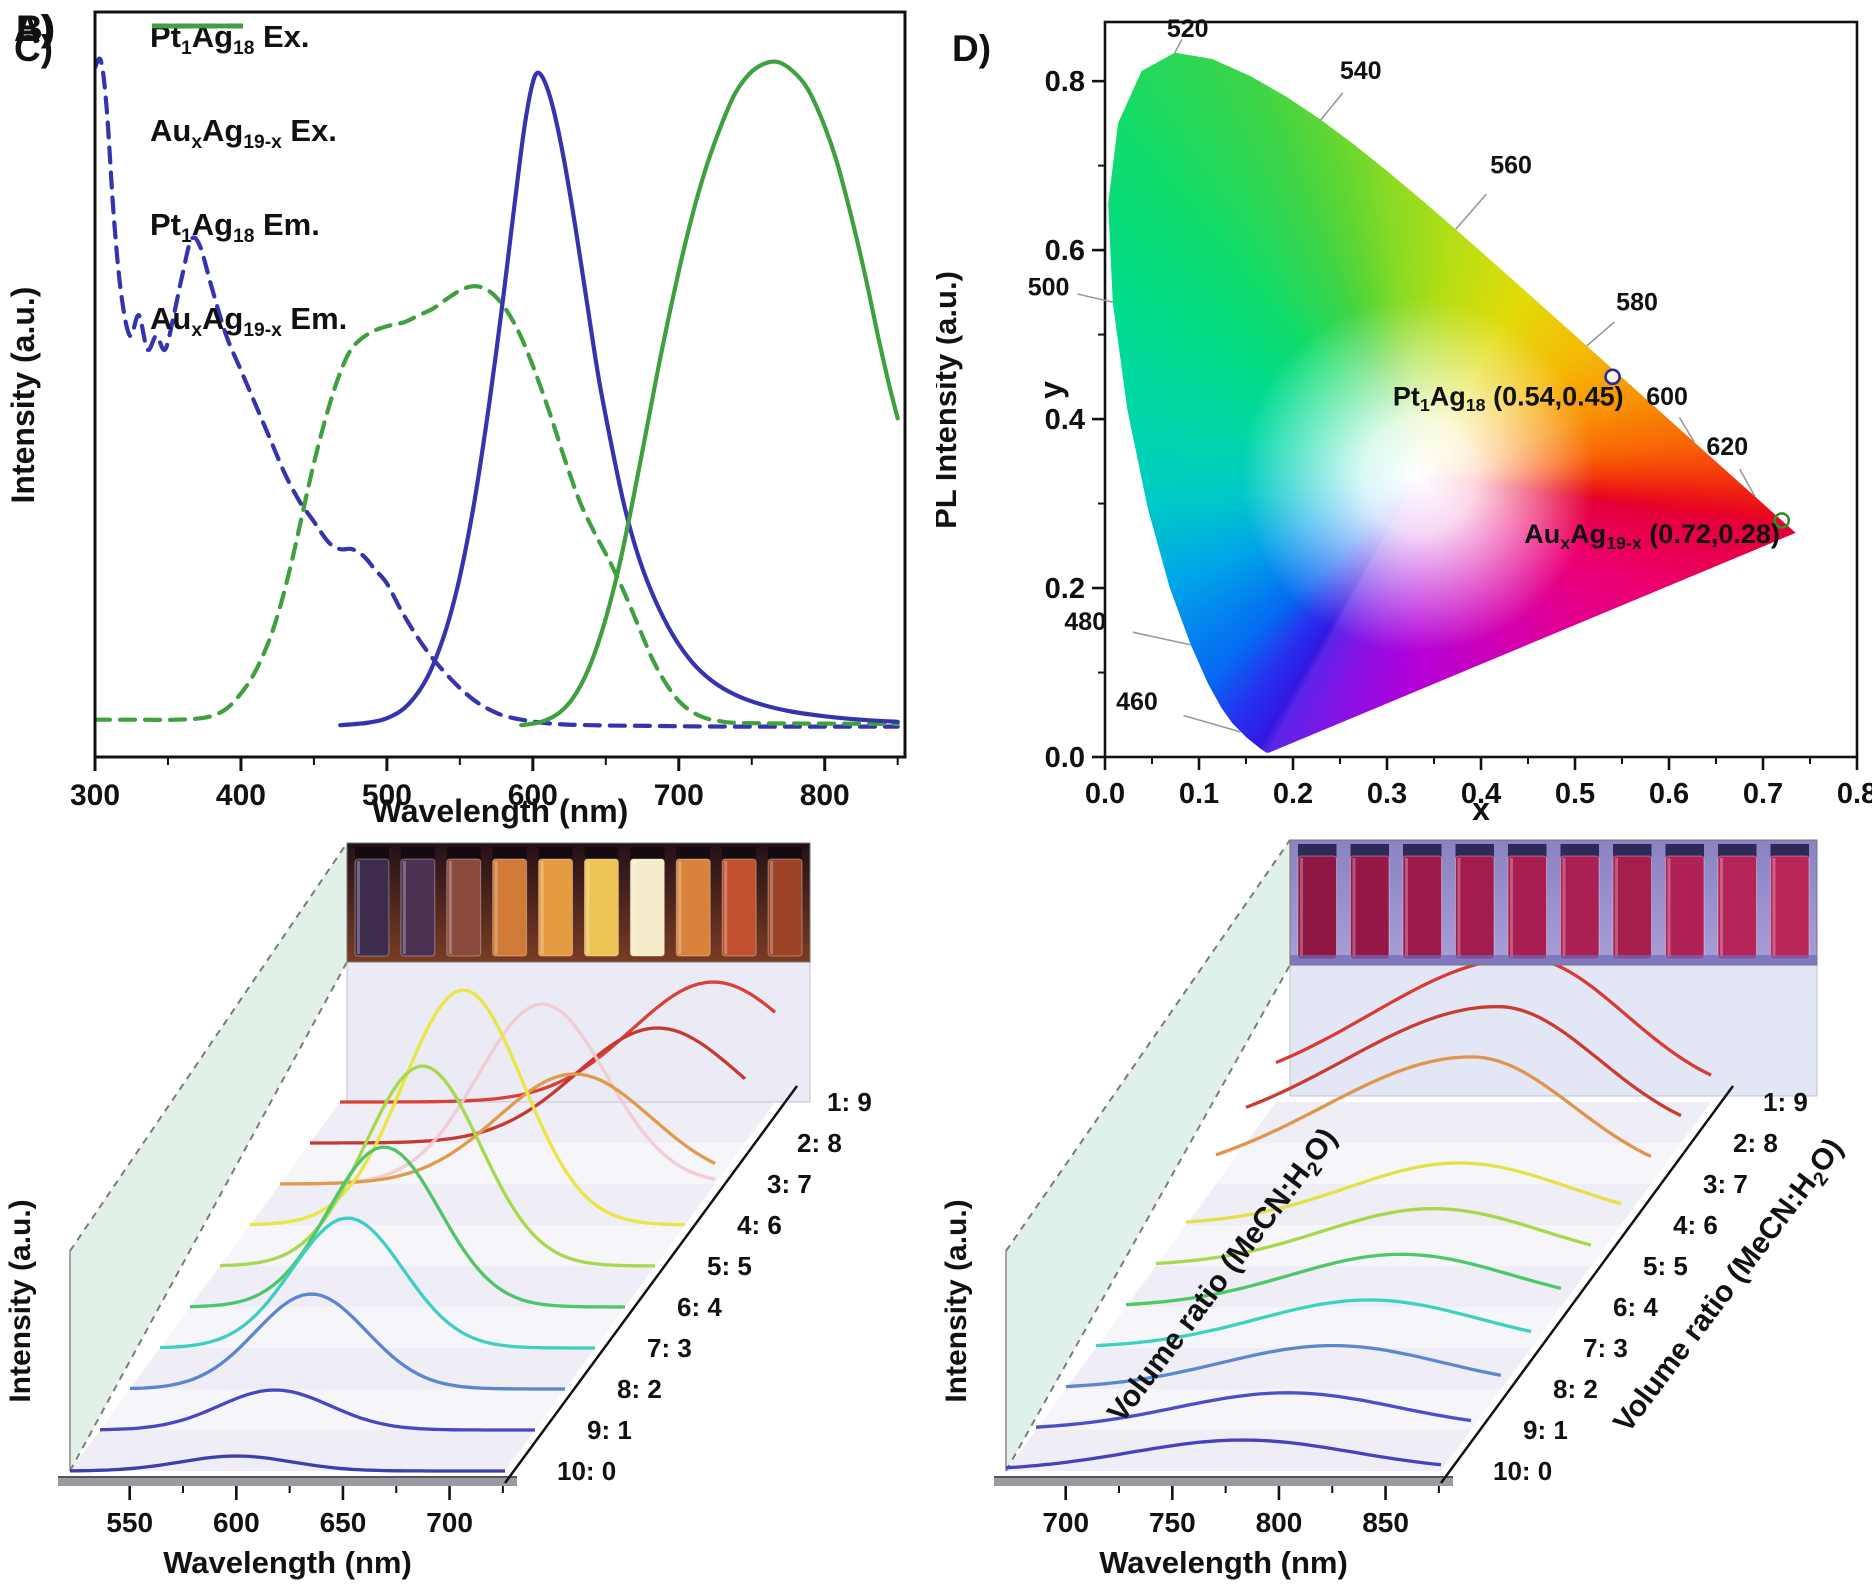 Image resolution: width=1872 pixels, height=1591 pixels. What do you see at coordinates (1065, 251) in the screenshot?
I see `y-tick-label: 0.6` at bounding box center [1065, 251].